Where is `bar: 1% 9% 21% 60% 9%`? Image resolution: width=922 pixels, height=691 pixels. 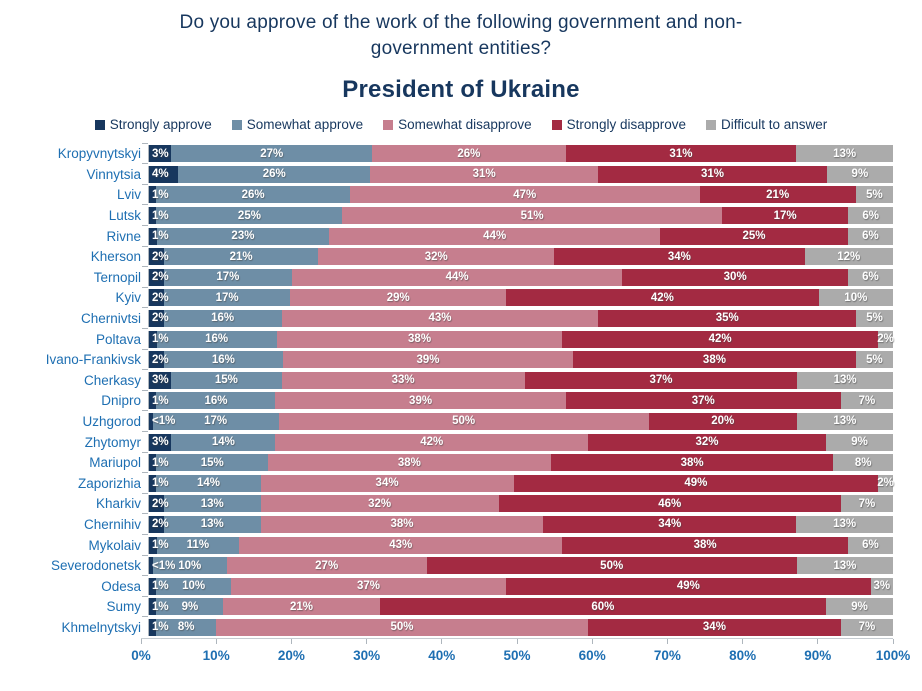 bar: 1% 9% 21% 60% 9% is located at coordinates (517, 605).